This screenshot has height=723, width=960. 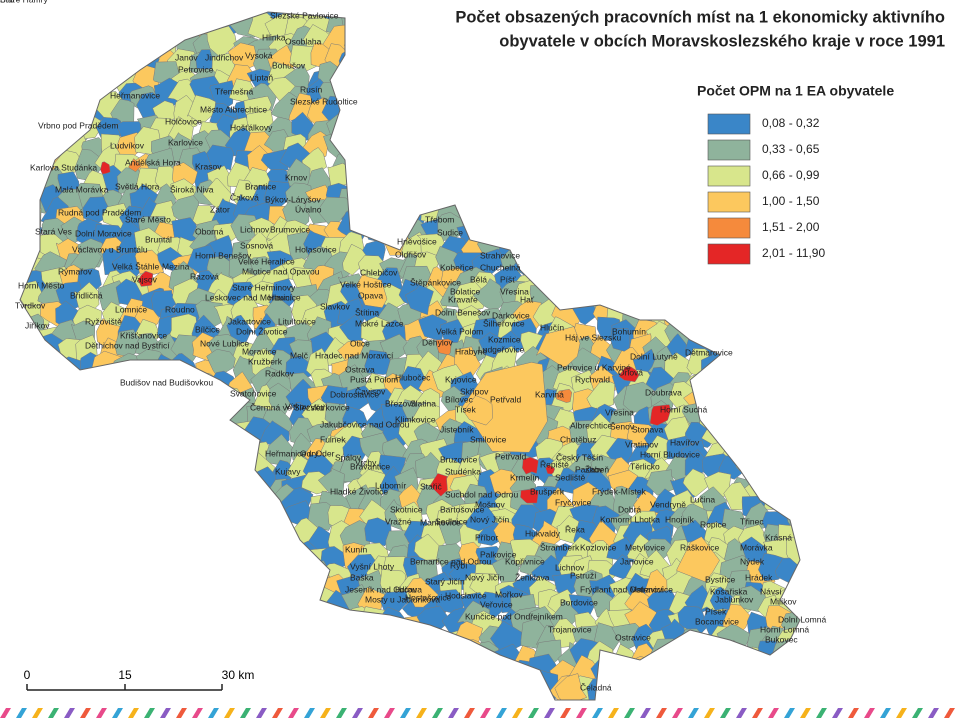 What do you see at coordinates (508, 279) in the screenshot?
I see `place-label: Píšť` at bounding box center [508, 279].